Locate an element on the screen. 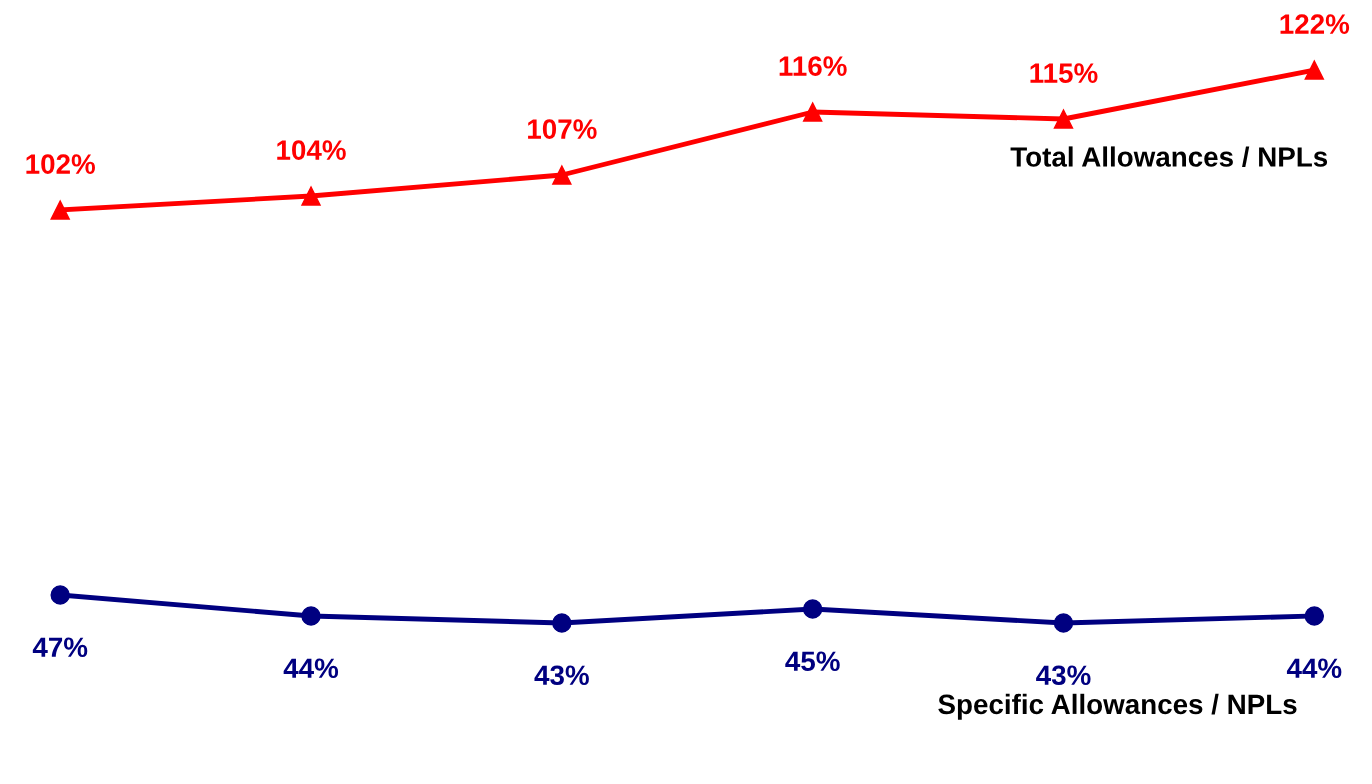 This screenshot has height=784, width=1372. data-label: 116% is located at coordinates (813, 66).